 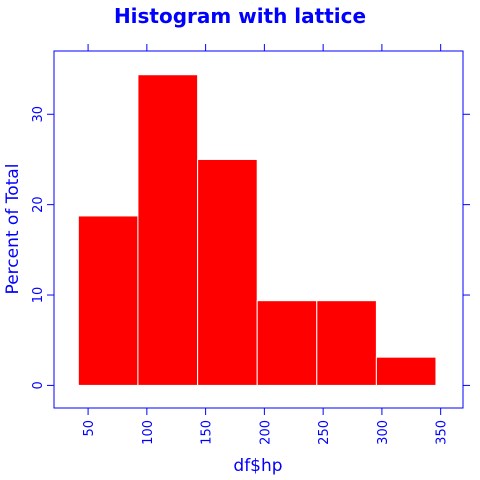 I want to click on x-tick-label-50: 50, so click(x=89, y=428).